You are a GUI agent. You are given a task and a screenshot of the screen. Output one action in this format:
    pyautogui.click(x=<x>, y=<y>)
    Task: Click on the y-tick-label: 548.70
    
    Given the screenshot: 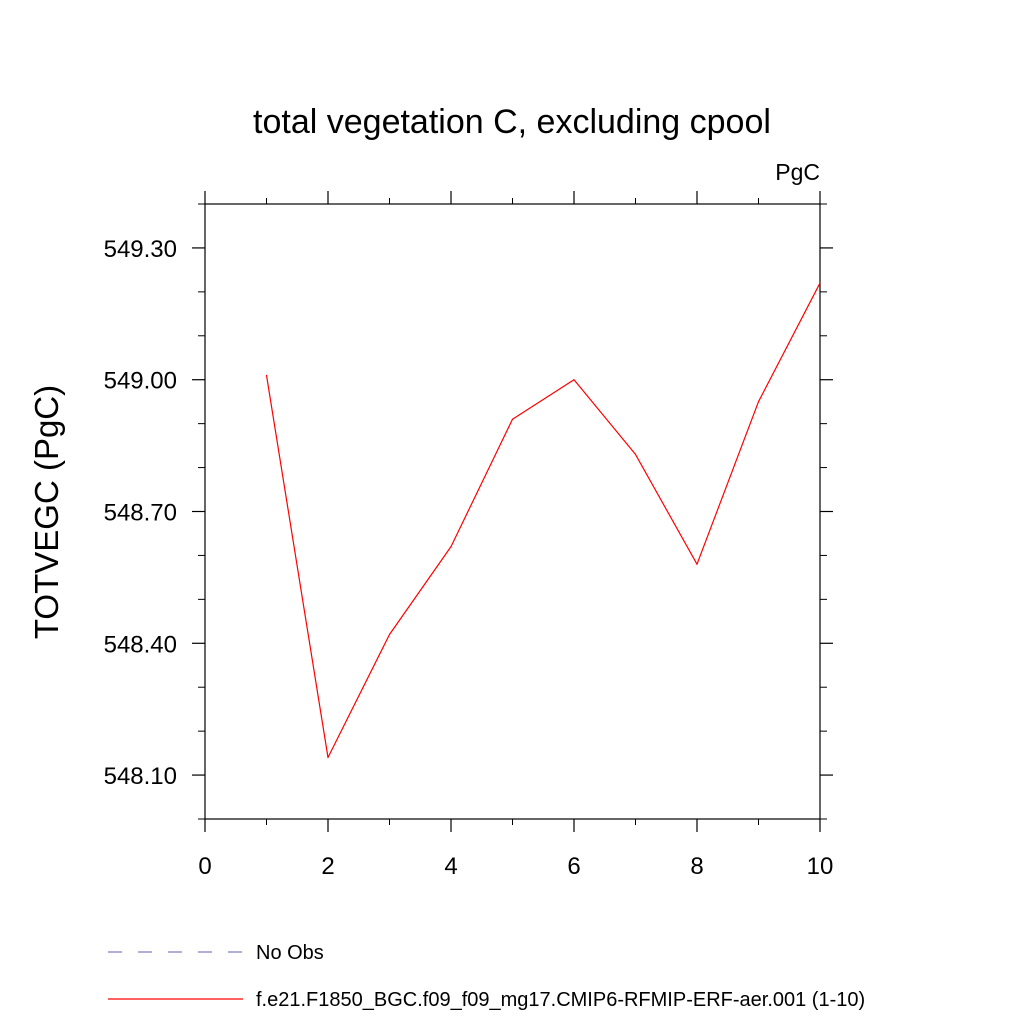 What is the action you would take?
    pyautogui.click(x=140, y=513)
    